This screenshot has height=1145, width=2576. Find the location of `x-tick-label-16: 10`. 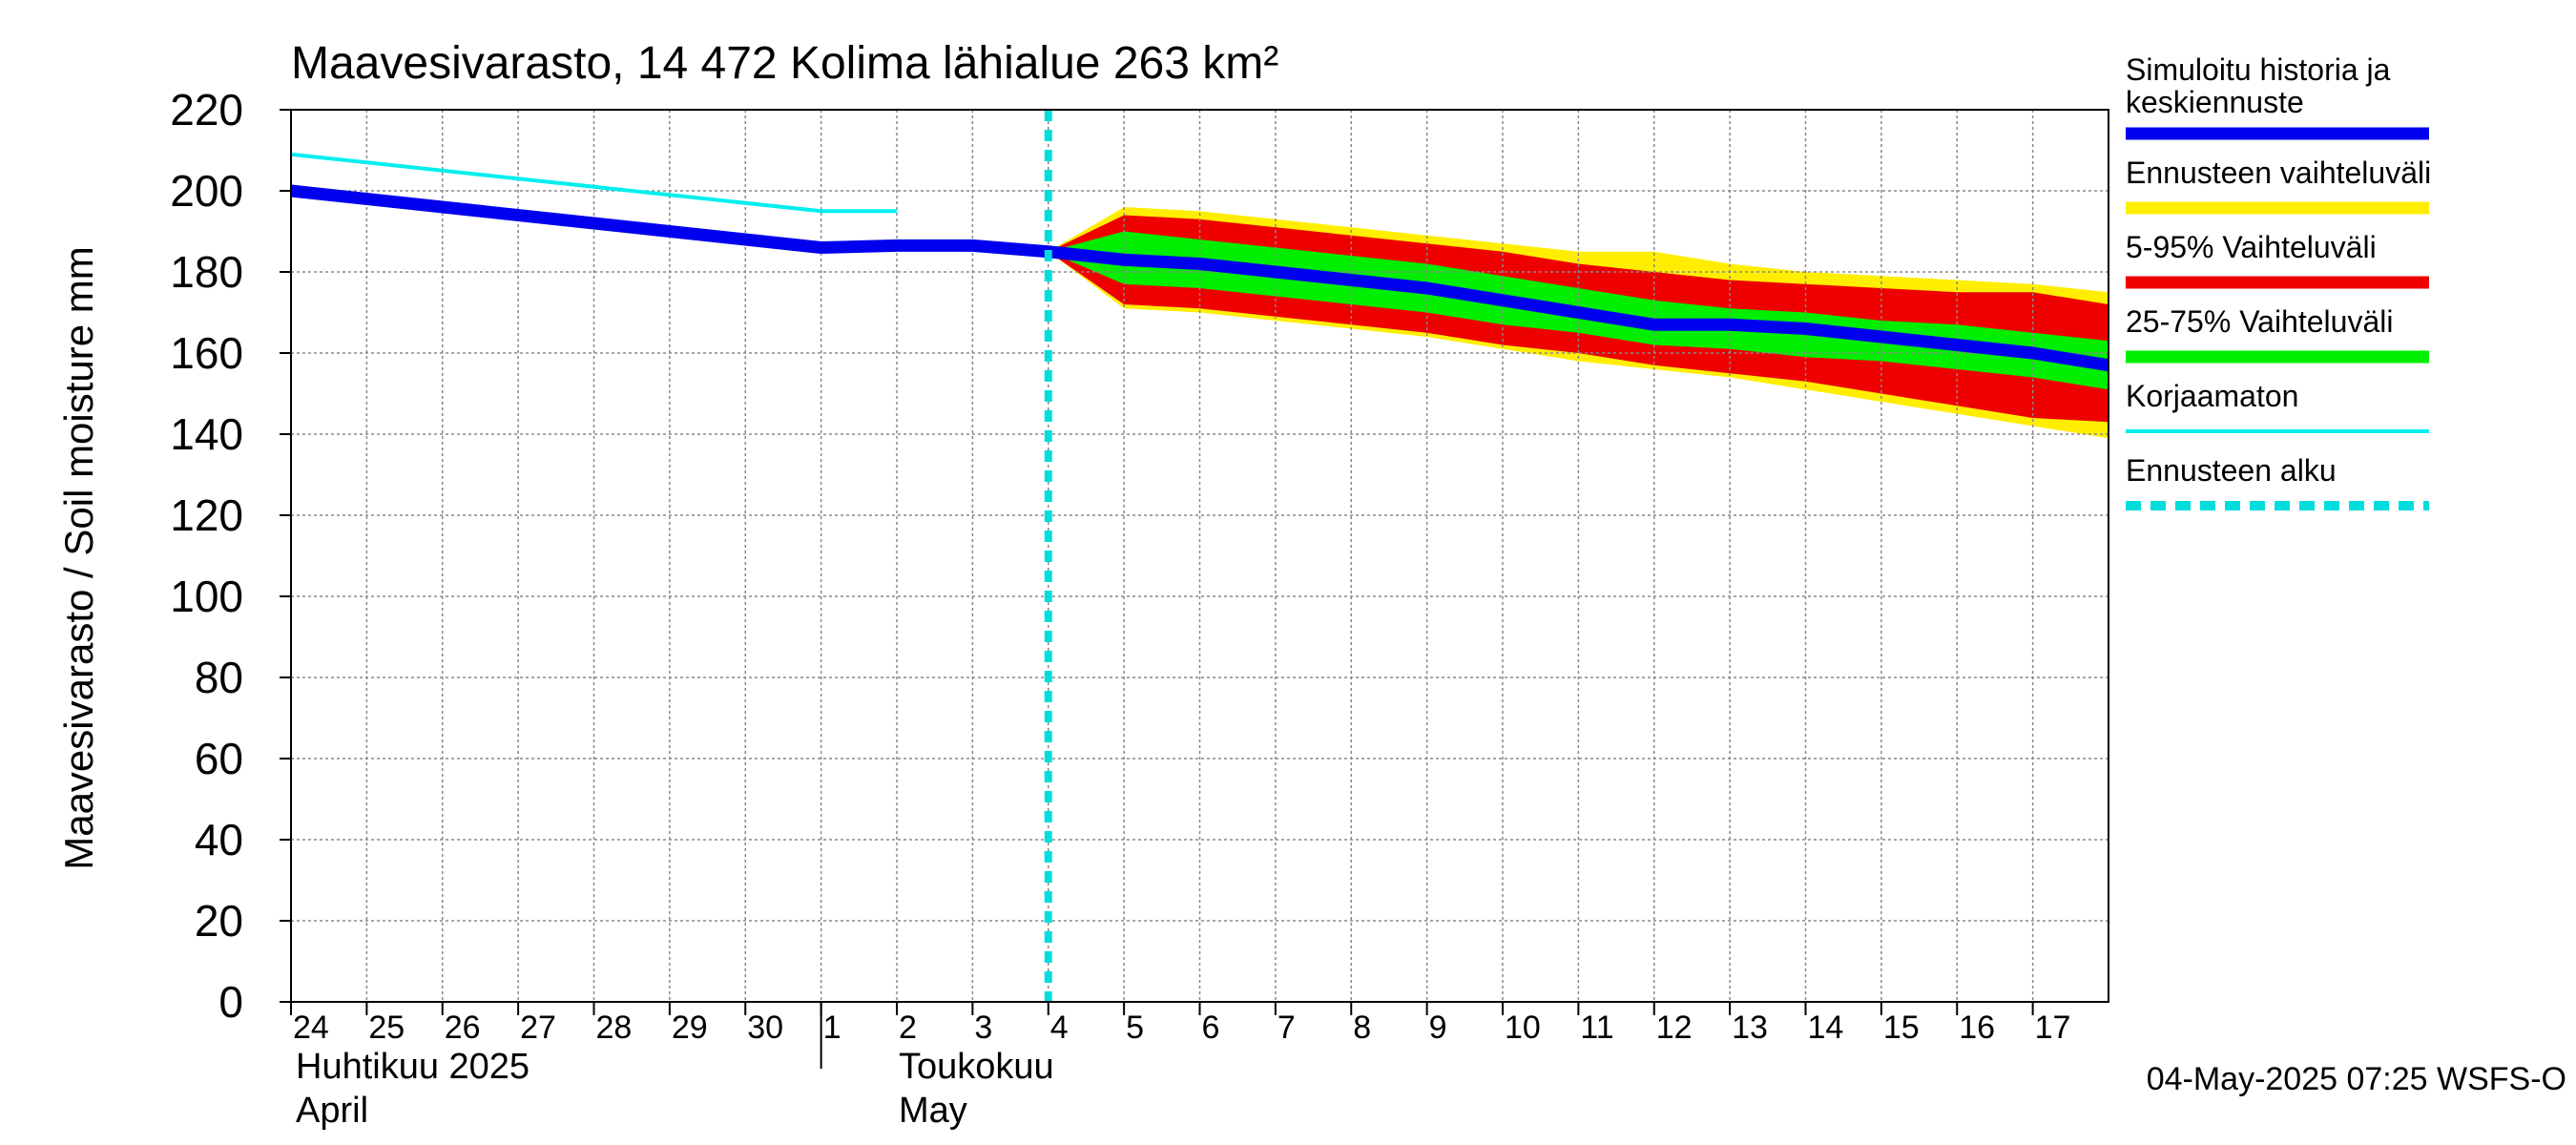

x-tick-label-16: 10 is located at coordinates (1523, 1028).